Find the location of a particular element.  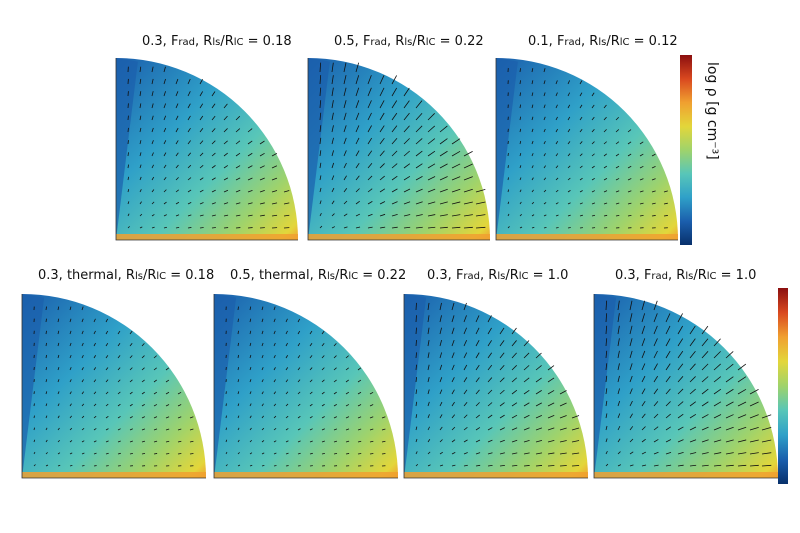

axes-frame is located at coordinates (685, 386).